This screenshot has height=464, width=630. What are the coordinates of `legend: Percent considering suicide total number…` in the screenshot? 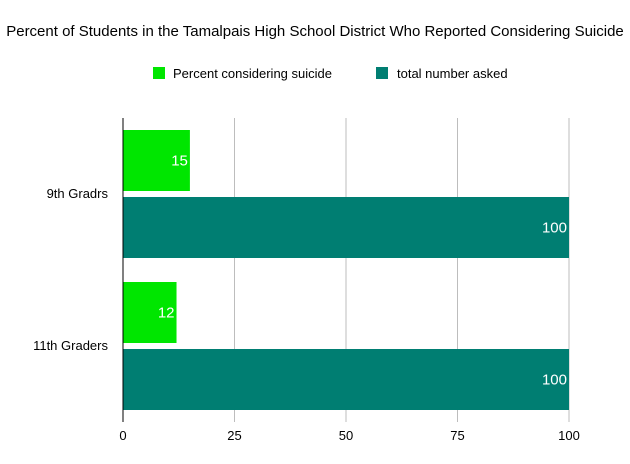 It's located at (330, 73).